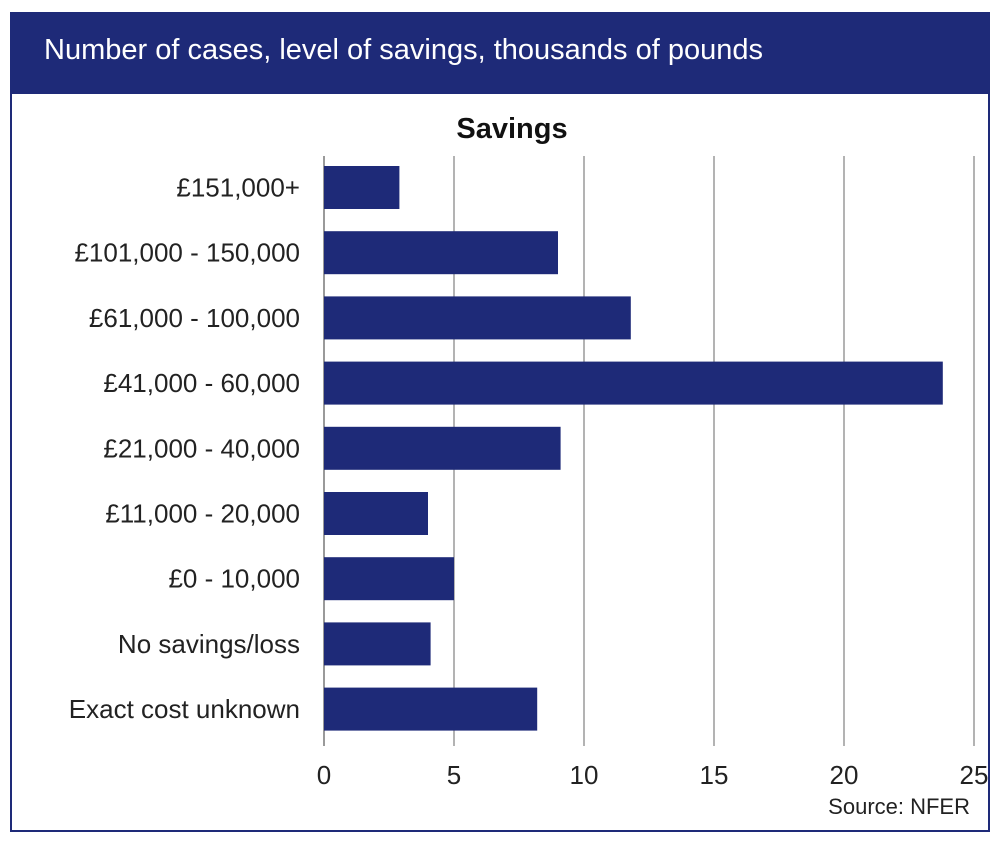 The height and width of the screenshot is (844, 1002). Describe the element at coordinates (202, 514) in the screenshot. I see `category-label: £11,000 - 20,000` at that location.